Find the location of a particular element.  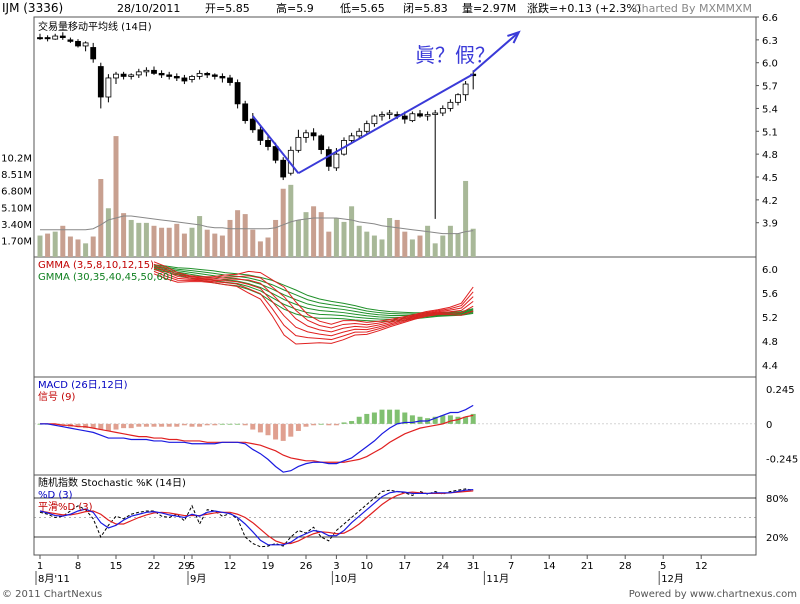

x-day-label: 28 is located at coordinates (625, 566).